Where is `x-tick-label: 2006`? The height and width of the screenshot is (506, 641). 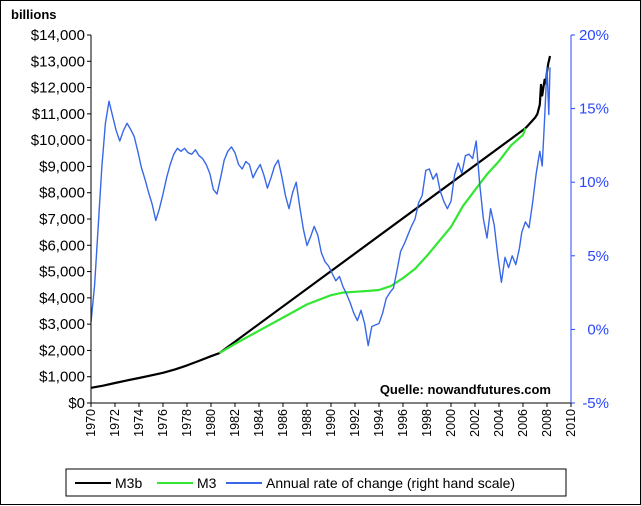
x-tick-label: 2006 is located at coordinates (523, 423).